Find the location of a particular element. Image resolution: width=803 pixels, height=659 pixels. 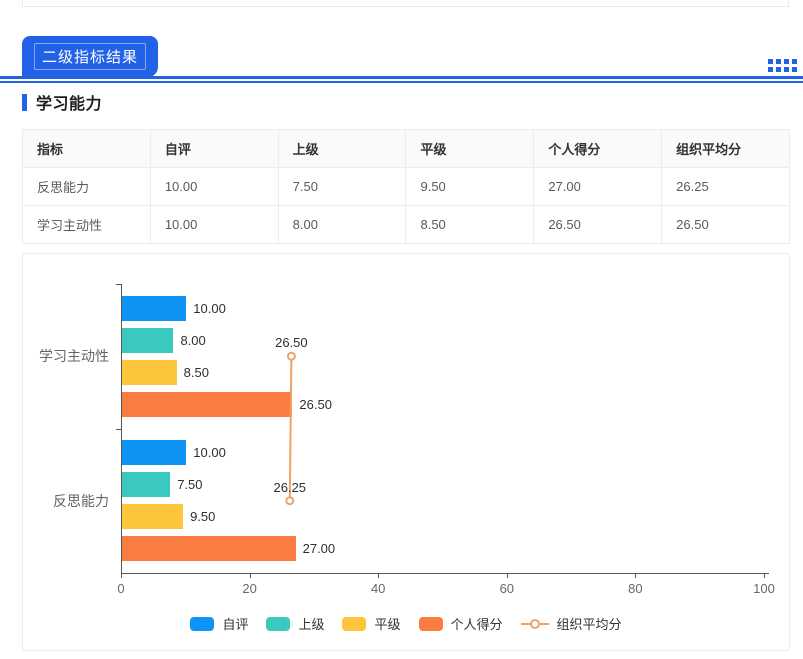

legend-label-self-rating: 自评 is located at coordinates (235, 624).